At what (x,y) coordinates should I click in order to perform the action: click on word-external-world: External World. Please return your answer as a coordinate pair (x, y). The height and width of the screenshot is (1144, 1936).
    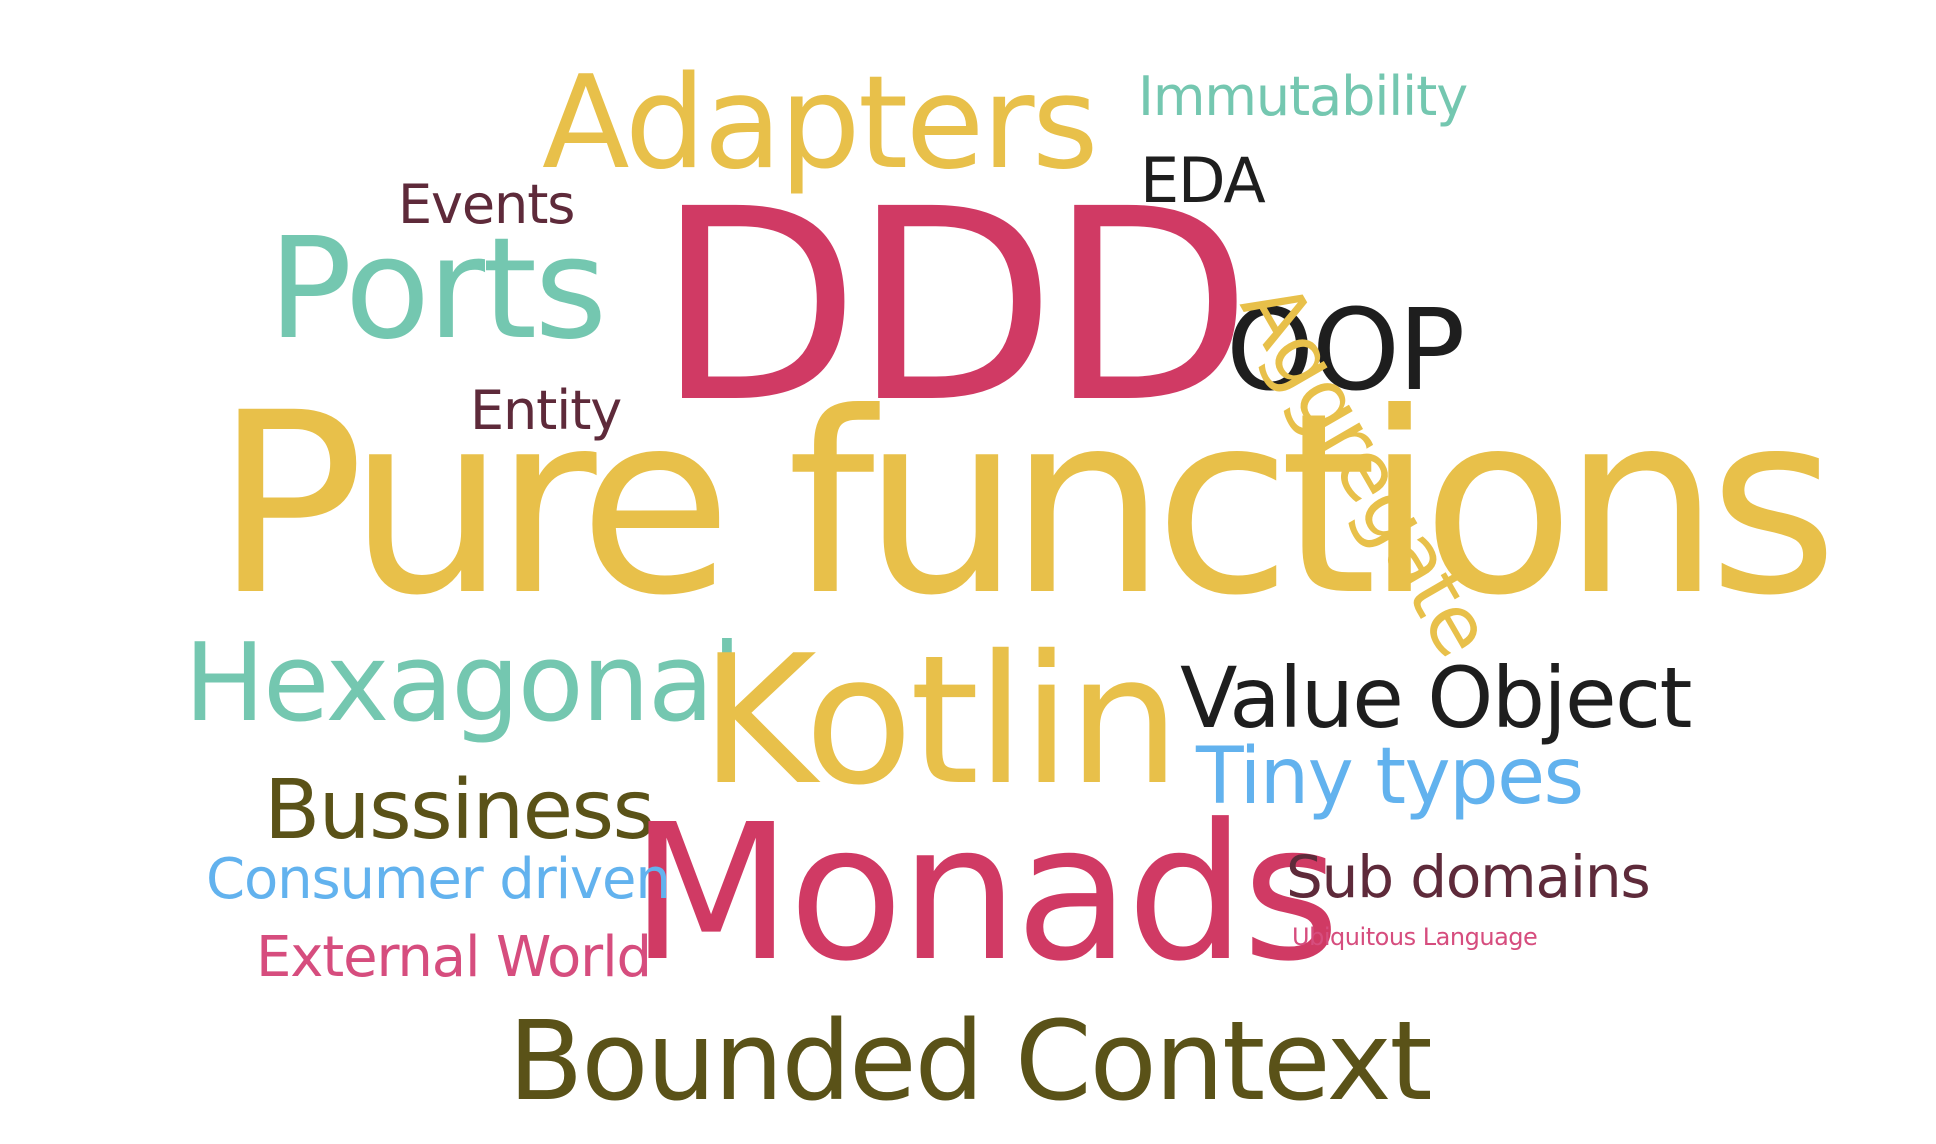
    Looking at the image, I should click on (454, 957).